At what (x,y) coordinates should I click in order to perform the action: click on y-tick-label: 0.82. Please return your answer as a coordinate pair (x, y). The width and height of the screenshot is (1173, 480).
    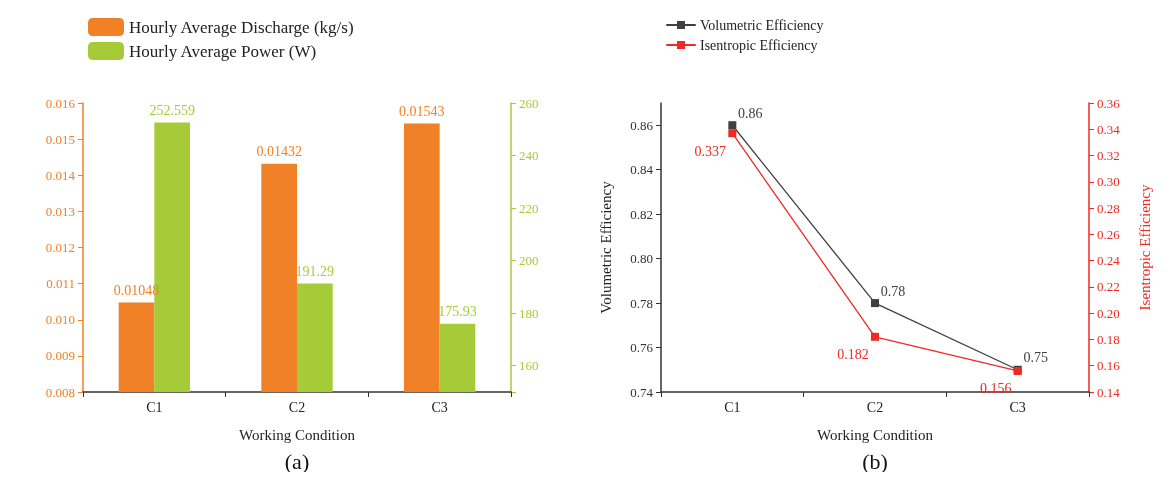
    Looking at the image, I should click on (641, 214).